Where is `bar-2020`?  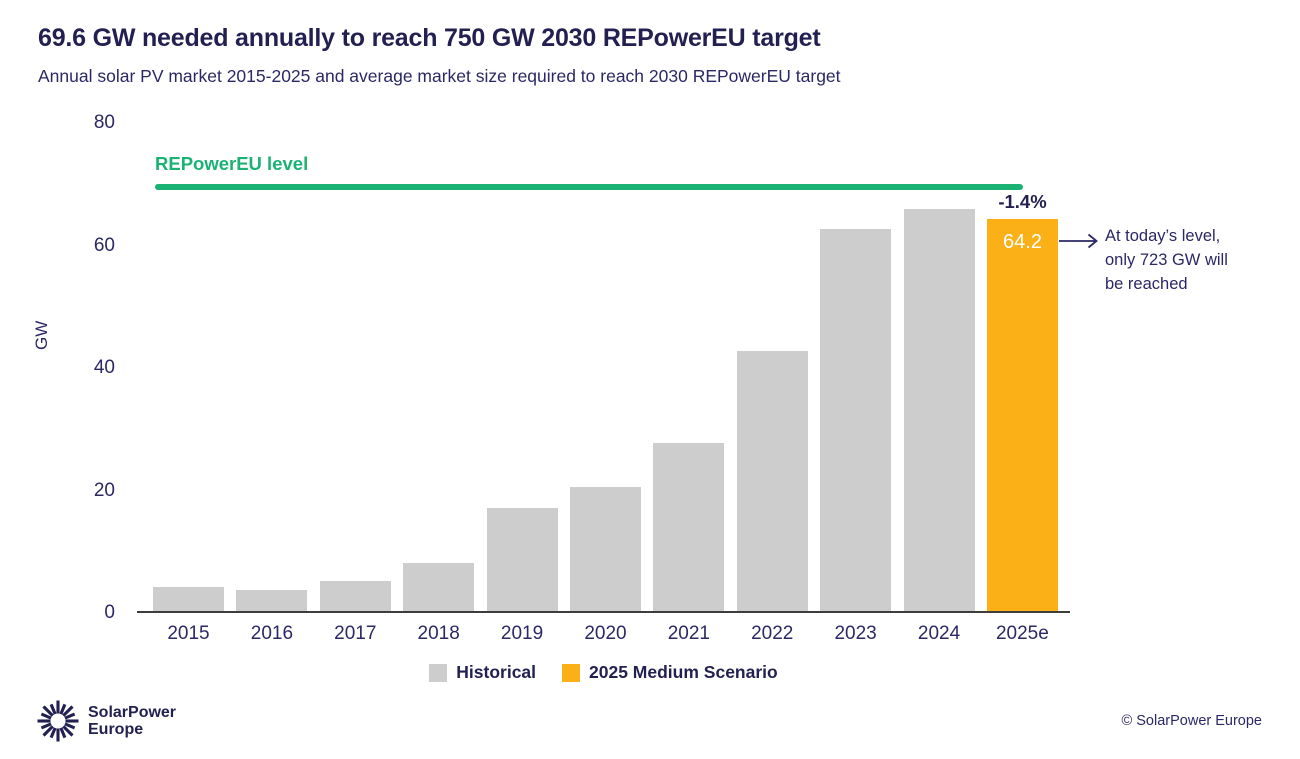
bar-2020 is located at coordinates (605, 549).